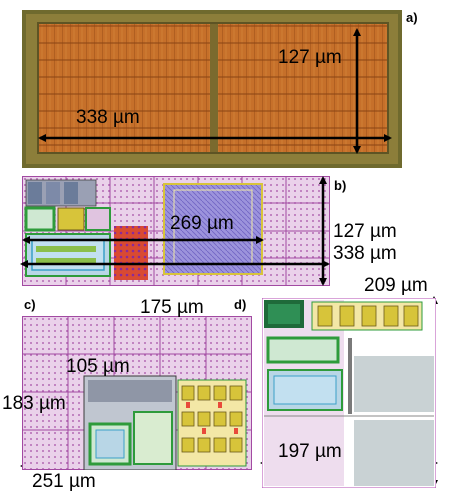 The image size is (474, 495). What do you see at coordinates (108, 117) in the screenshot?
I see `panel-a-width-label: 338 µm` at bounding box center [108, 117].